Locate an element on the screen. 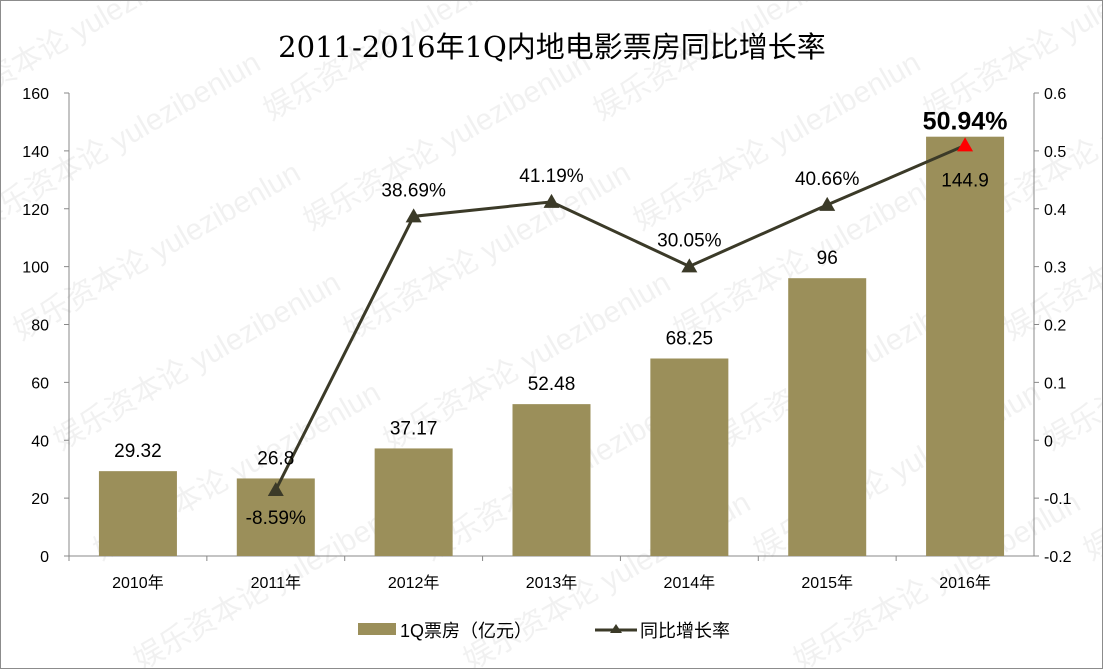  right-tick-label: 0 is located at coordinates (1048, 441).